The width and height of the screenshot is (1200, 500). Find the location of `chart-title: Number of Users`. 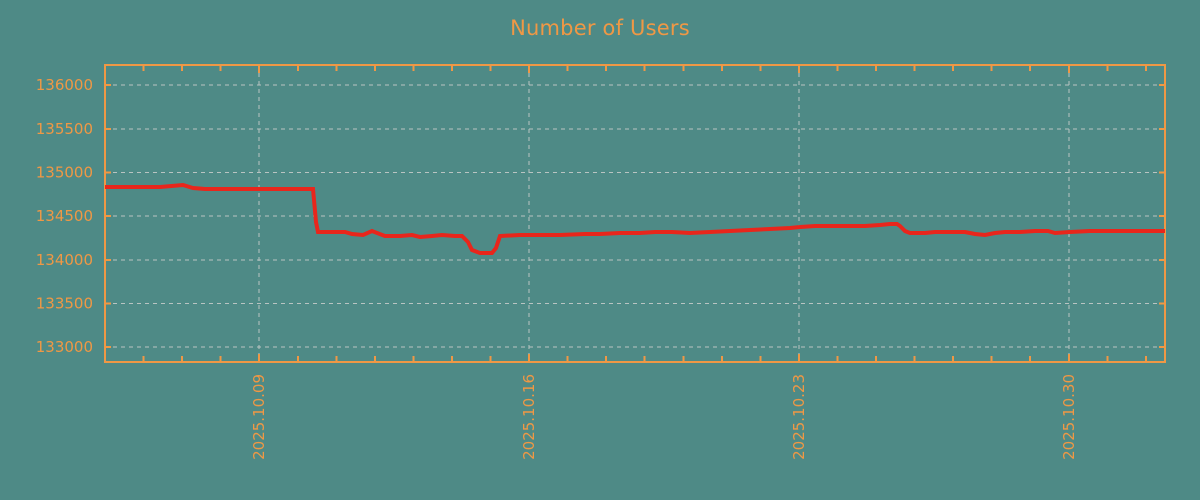

chart-title: Number of Users is located at coordinates (600, 28).